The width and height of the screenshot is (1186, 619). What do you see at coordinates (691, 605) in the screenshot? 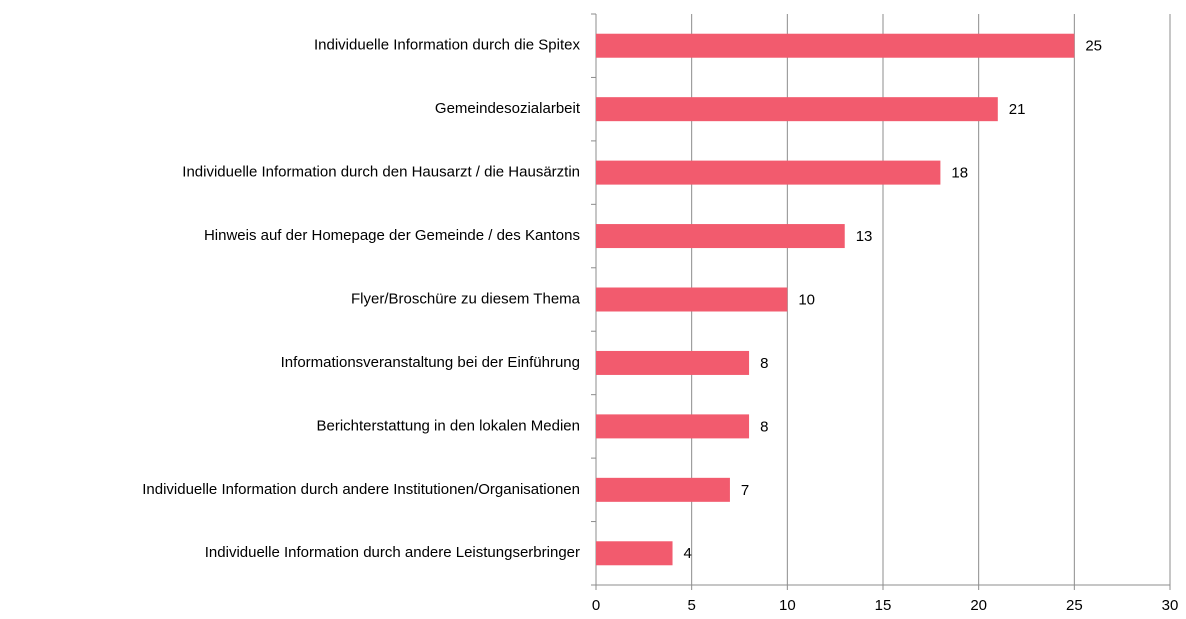
I see `x-tick-label: 5` at bounding box center [691, 605].